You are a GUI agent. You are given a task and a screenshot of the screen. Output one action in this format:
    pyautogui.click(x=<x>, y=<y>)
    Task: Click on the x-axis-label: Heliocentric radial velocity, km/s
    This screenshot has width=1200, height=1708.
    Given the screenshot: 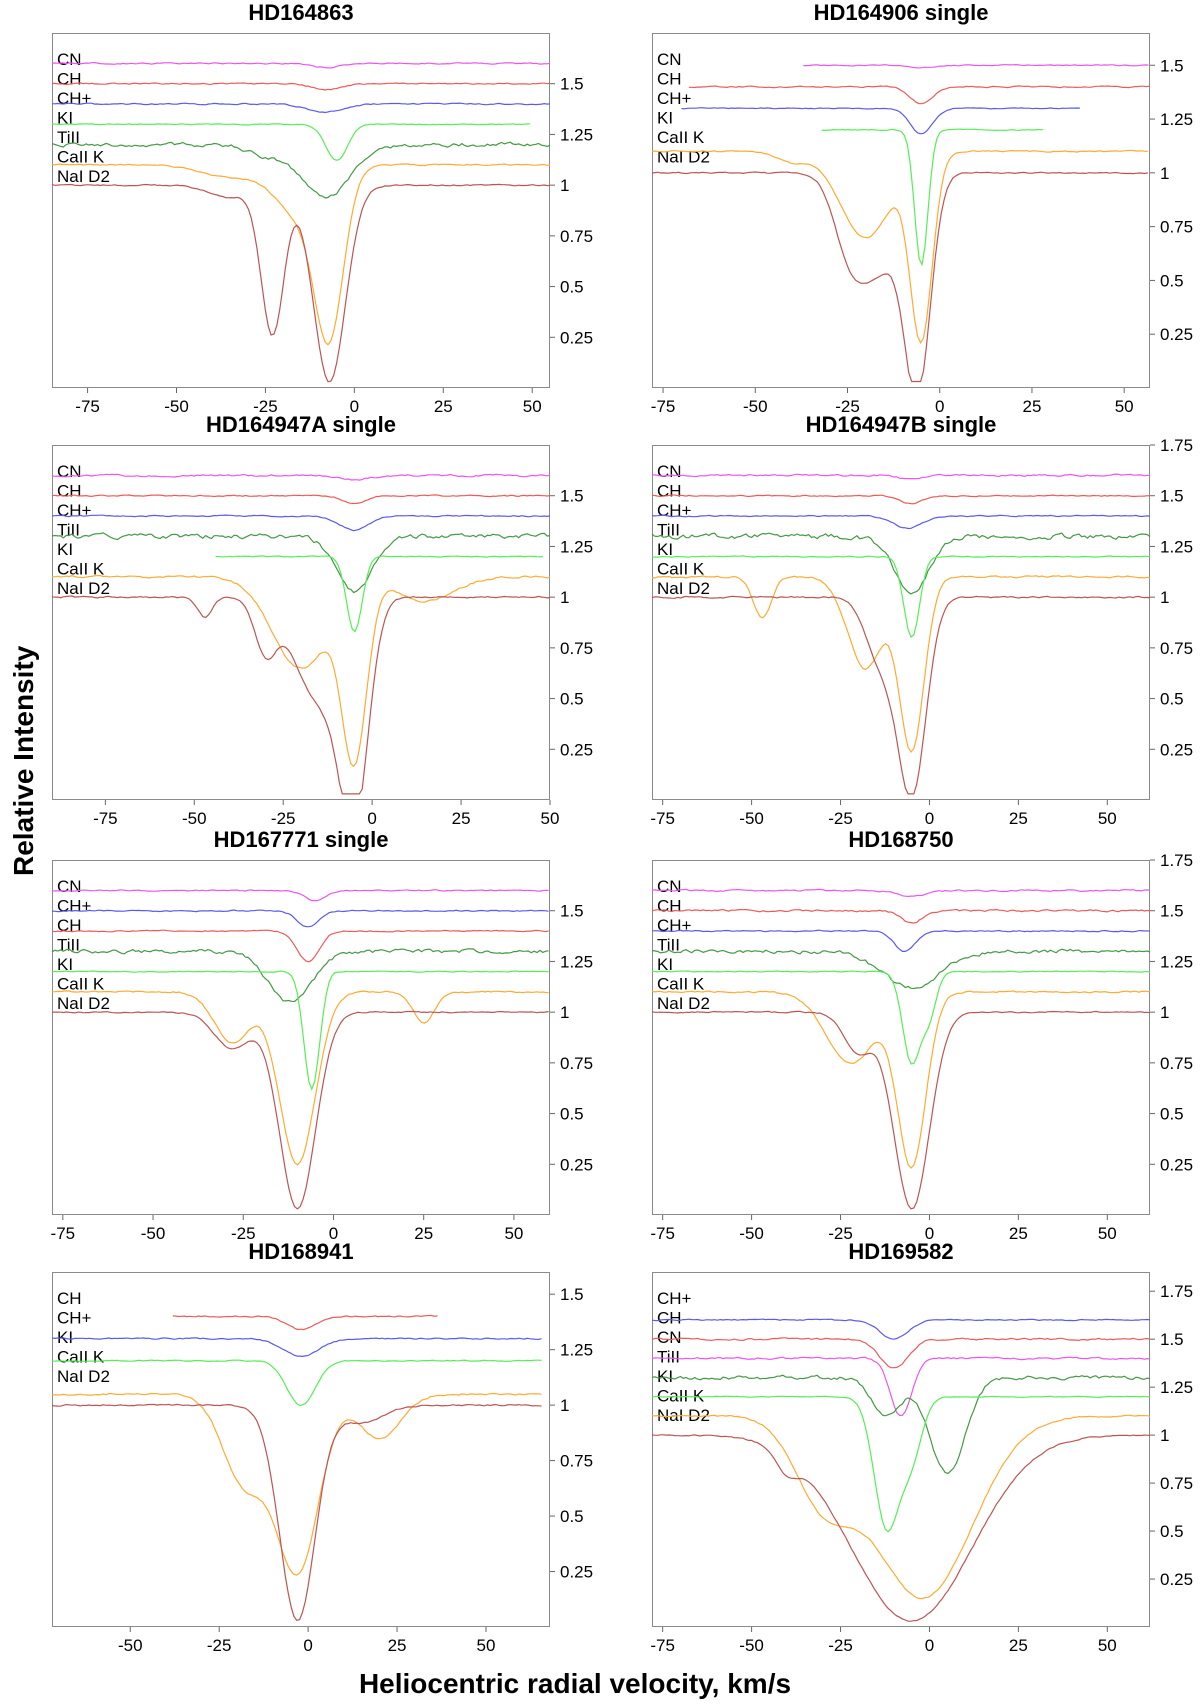 What is the action you would take?
    pyautogui.click(x=575, y=1683)
    